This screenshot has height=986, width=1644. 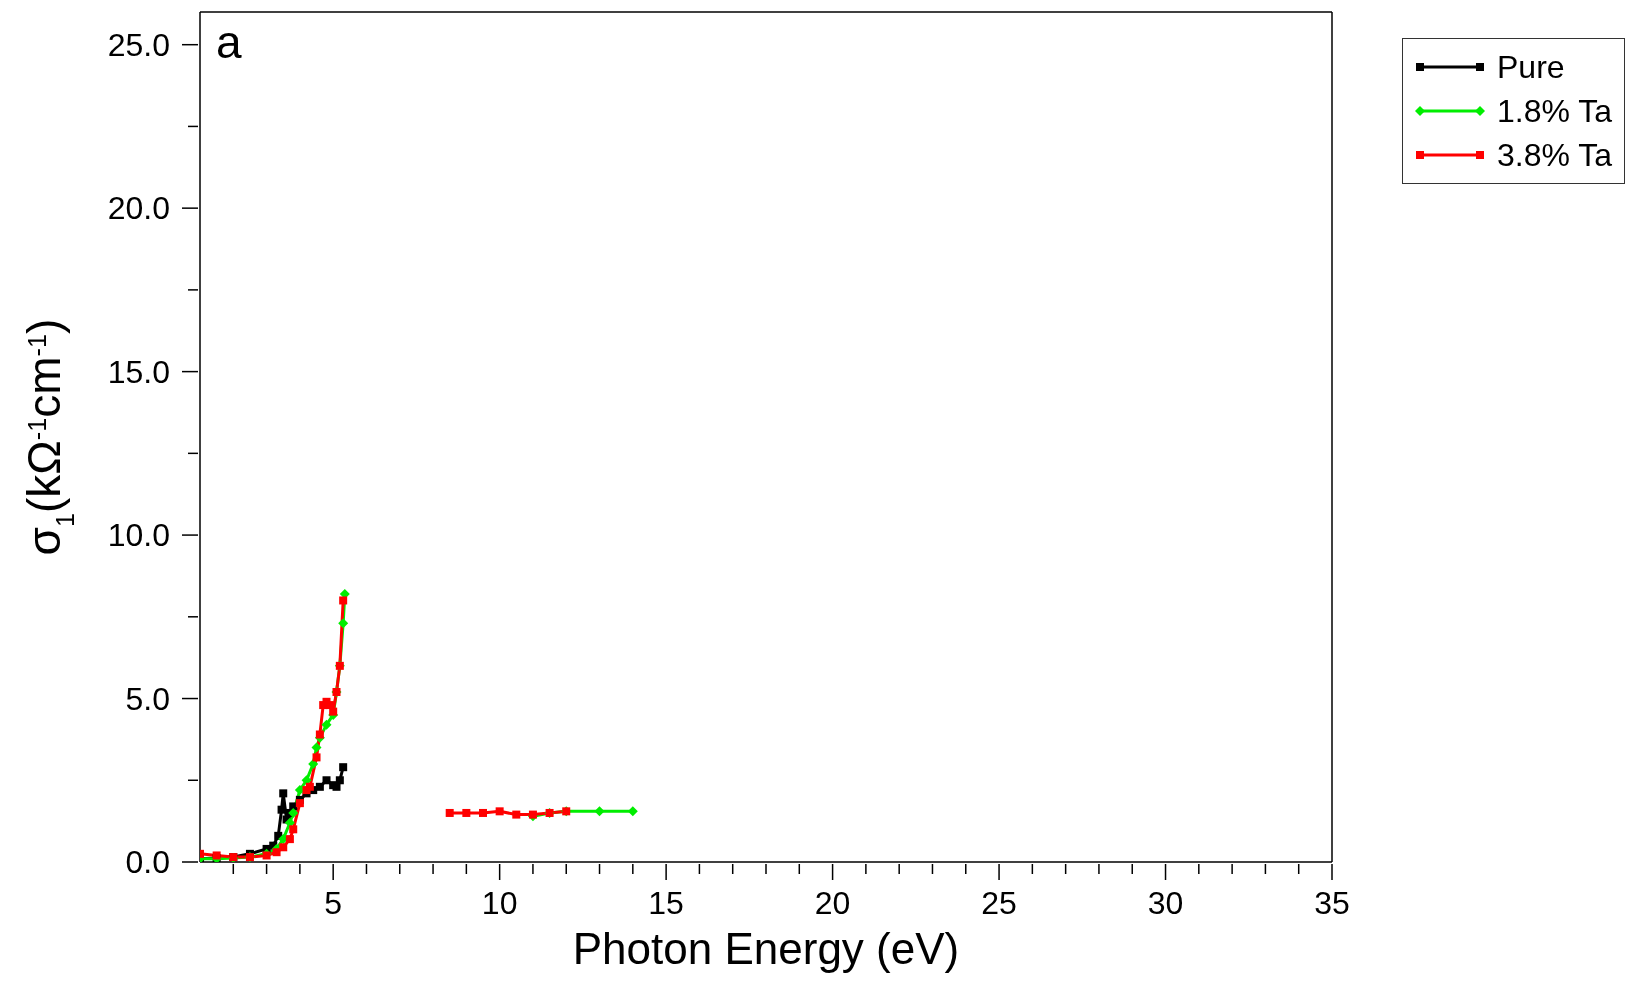 What do you see at coordinates (333, 903) in the screenshot?
I see `x-tick-label: 5` at bounding box center [333, 903].